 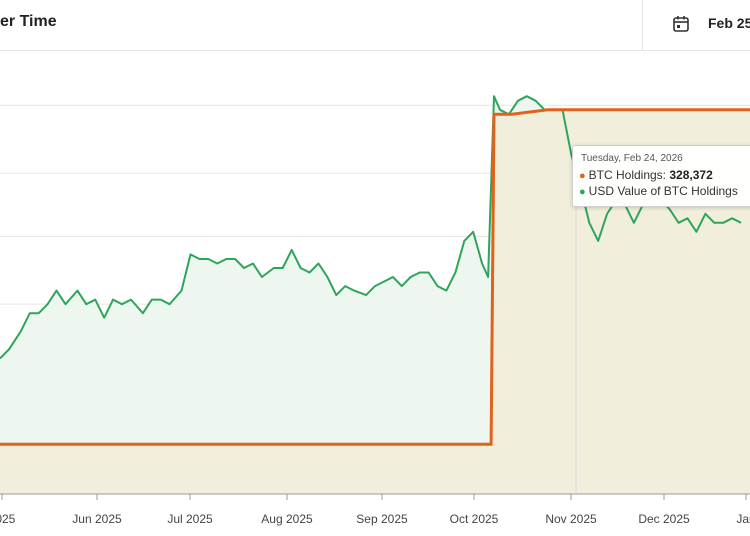 I want to click on tooltip-holdings-label: BTC Holdings:, so click(x=629, y=175).